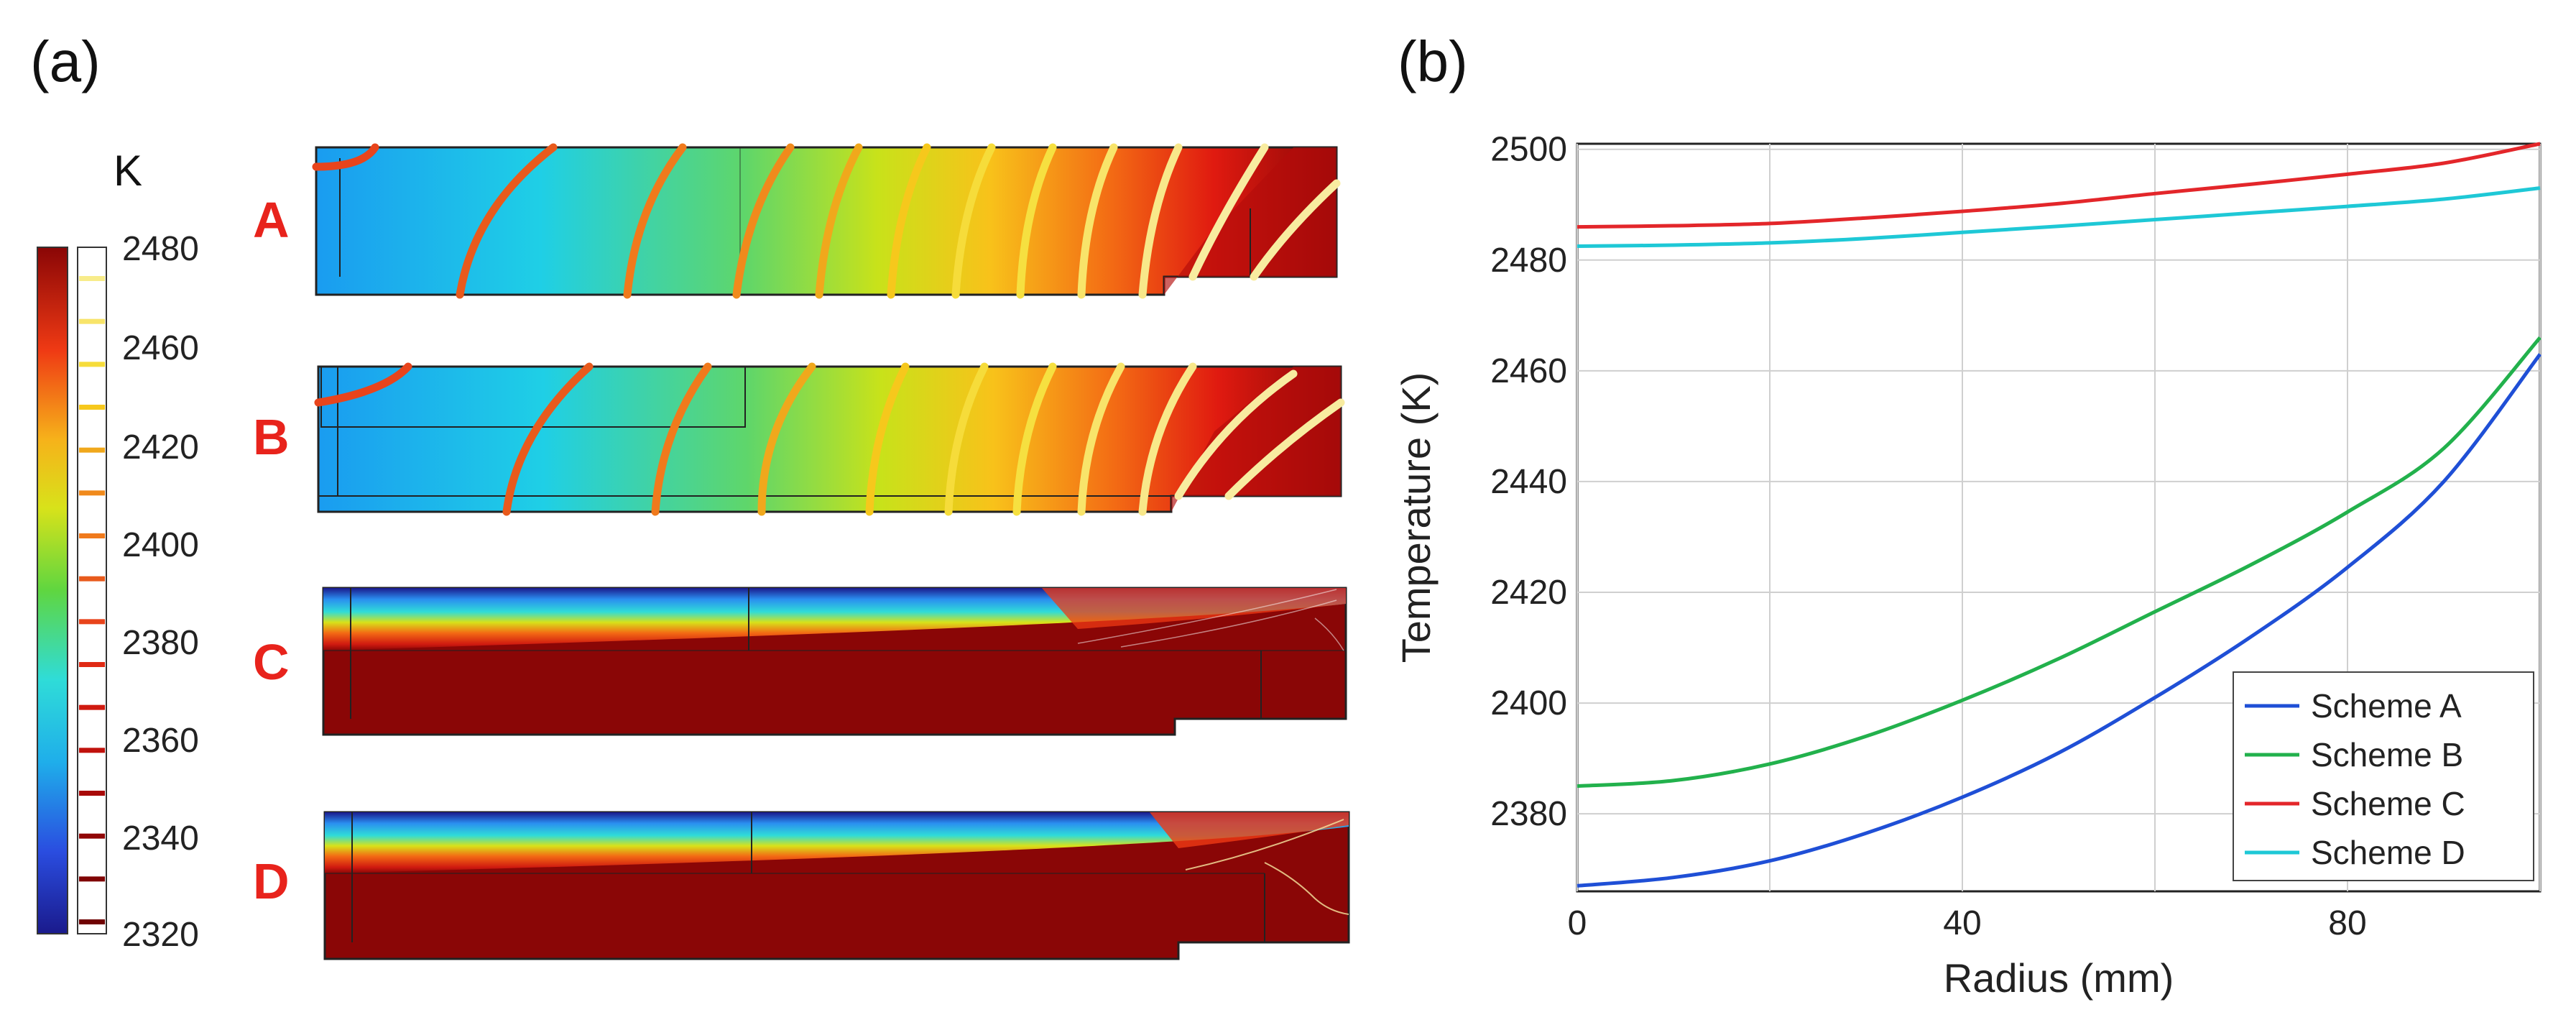  Describe the element at coordinates (1528, 150) in the screenshot. I see `y-tick-2500: 2500` at that location.